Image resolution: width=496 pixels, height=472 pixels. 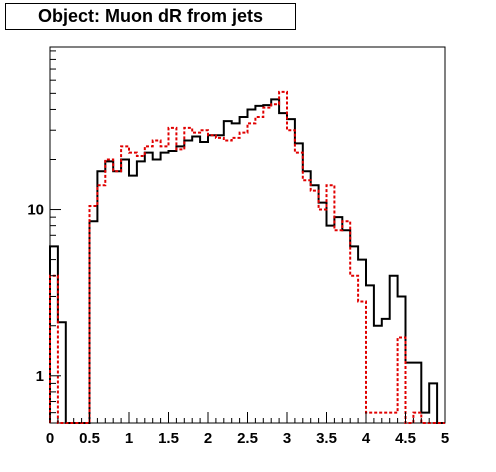 I want to click on y-tick-label: 1, so click(x=40, y=376).